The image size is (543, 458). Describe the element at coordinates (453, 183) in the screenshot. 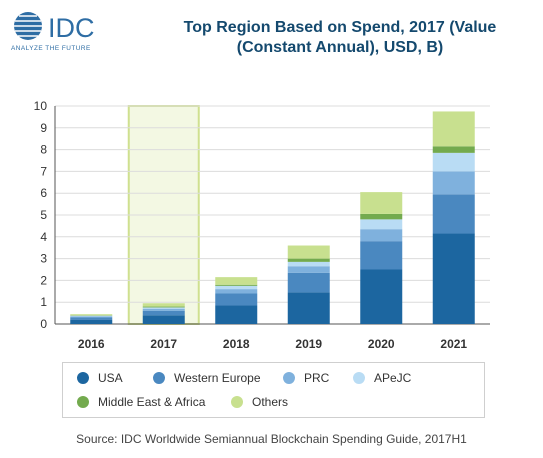

I see `bar-2021-prc` at that location.